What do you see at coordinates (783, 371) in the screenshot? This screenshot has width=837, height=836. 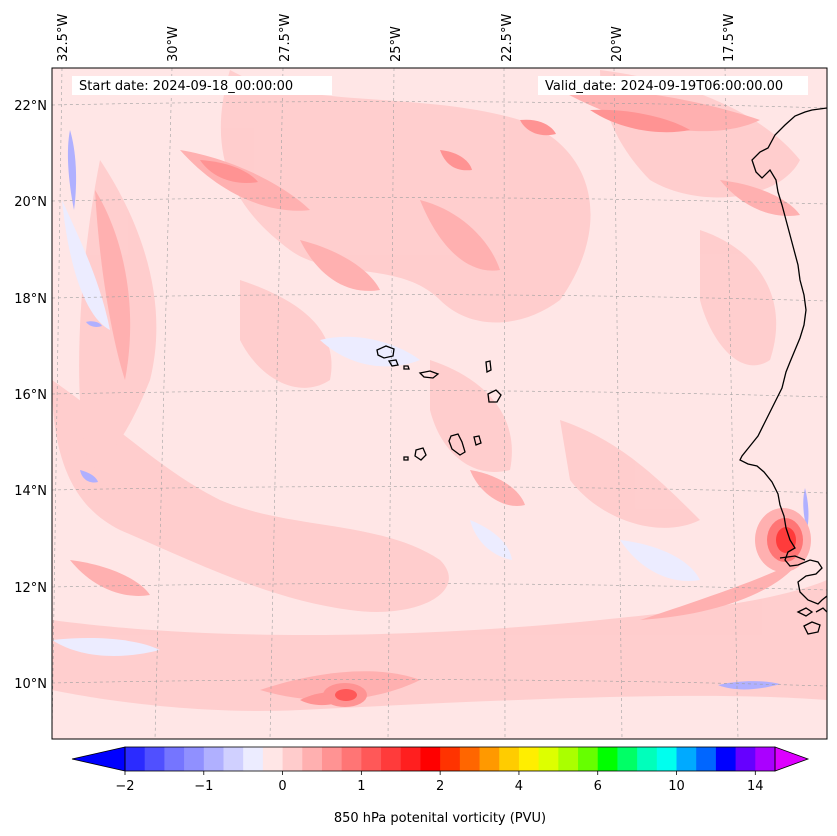 I see `african-coastline` at bounding box center [783, 371].